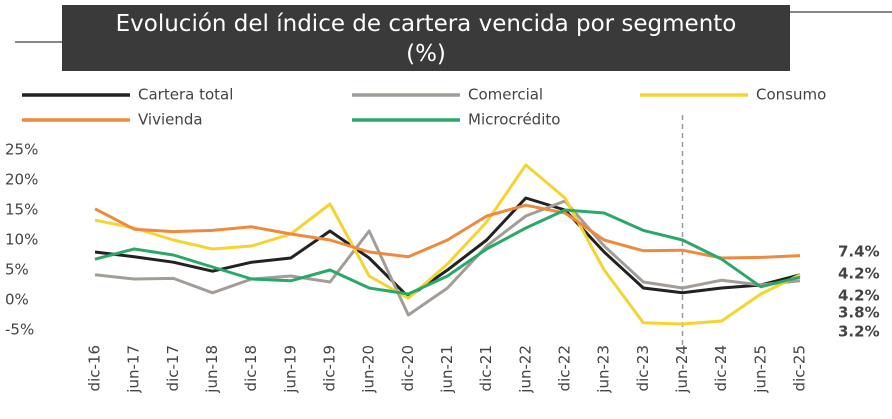 The height and width of the screenshot is (419, 892). I want to click on y-tick-label: 25%, so click(21, 150).